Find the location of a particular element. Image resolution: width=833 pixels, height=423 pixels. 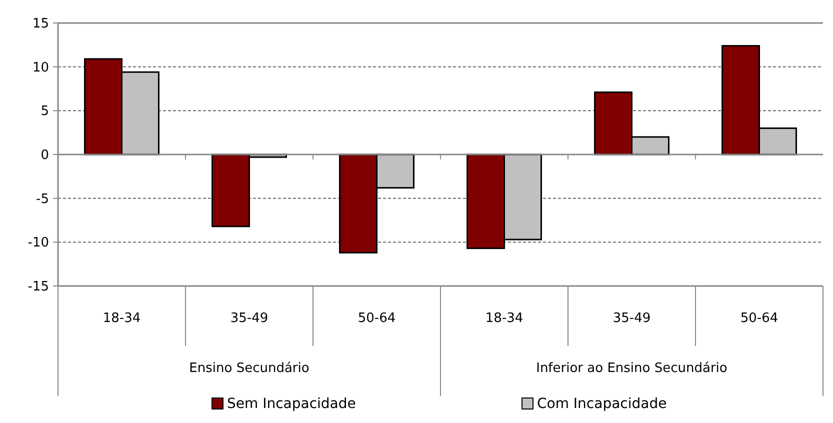

y-tick-label: -5 is located at coordinates (42, 199).